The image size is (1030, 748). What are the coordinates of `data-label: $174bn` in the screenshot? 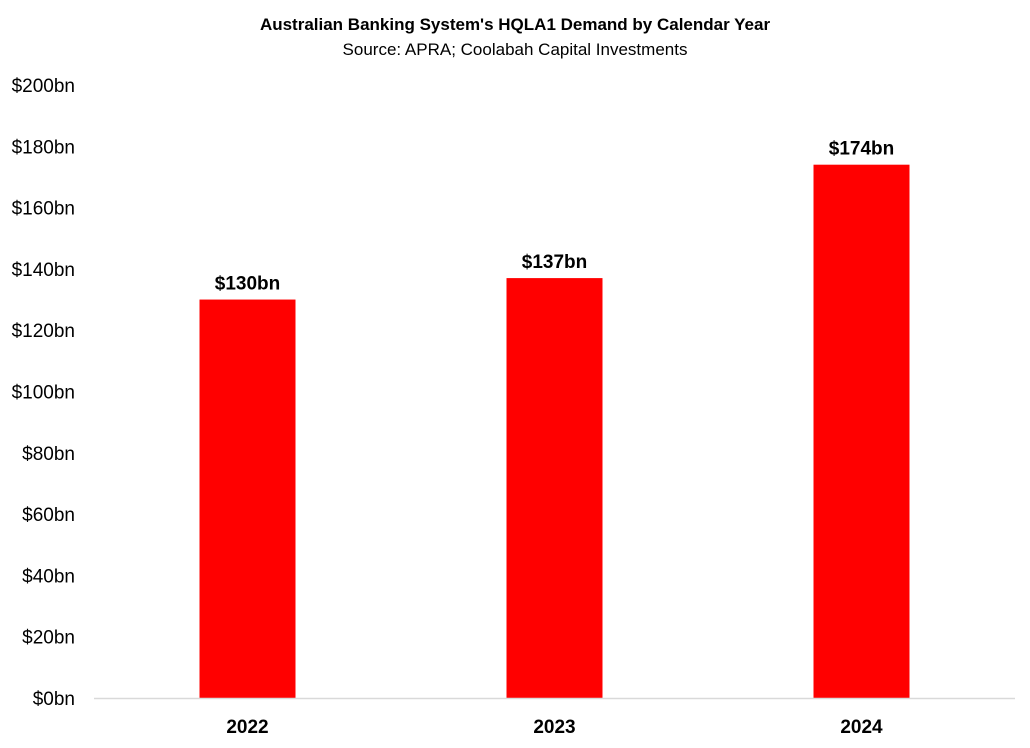 It's located at (861, 149).